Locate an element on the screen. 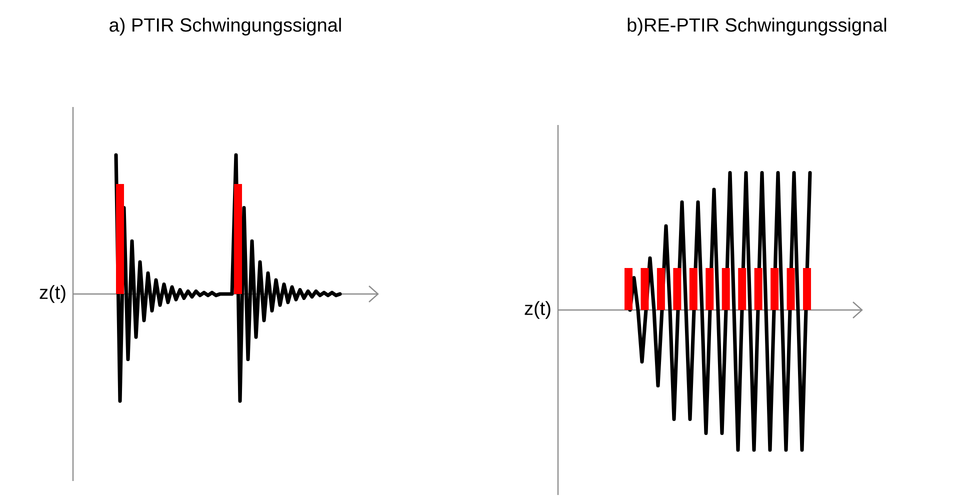  chart-title: a) PTIR Schwingungssignal is located at coordinates (225, 27).